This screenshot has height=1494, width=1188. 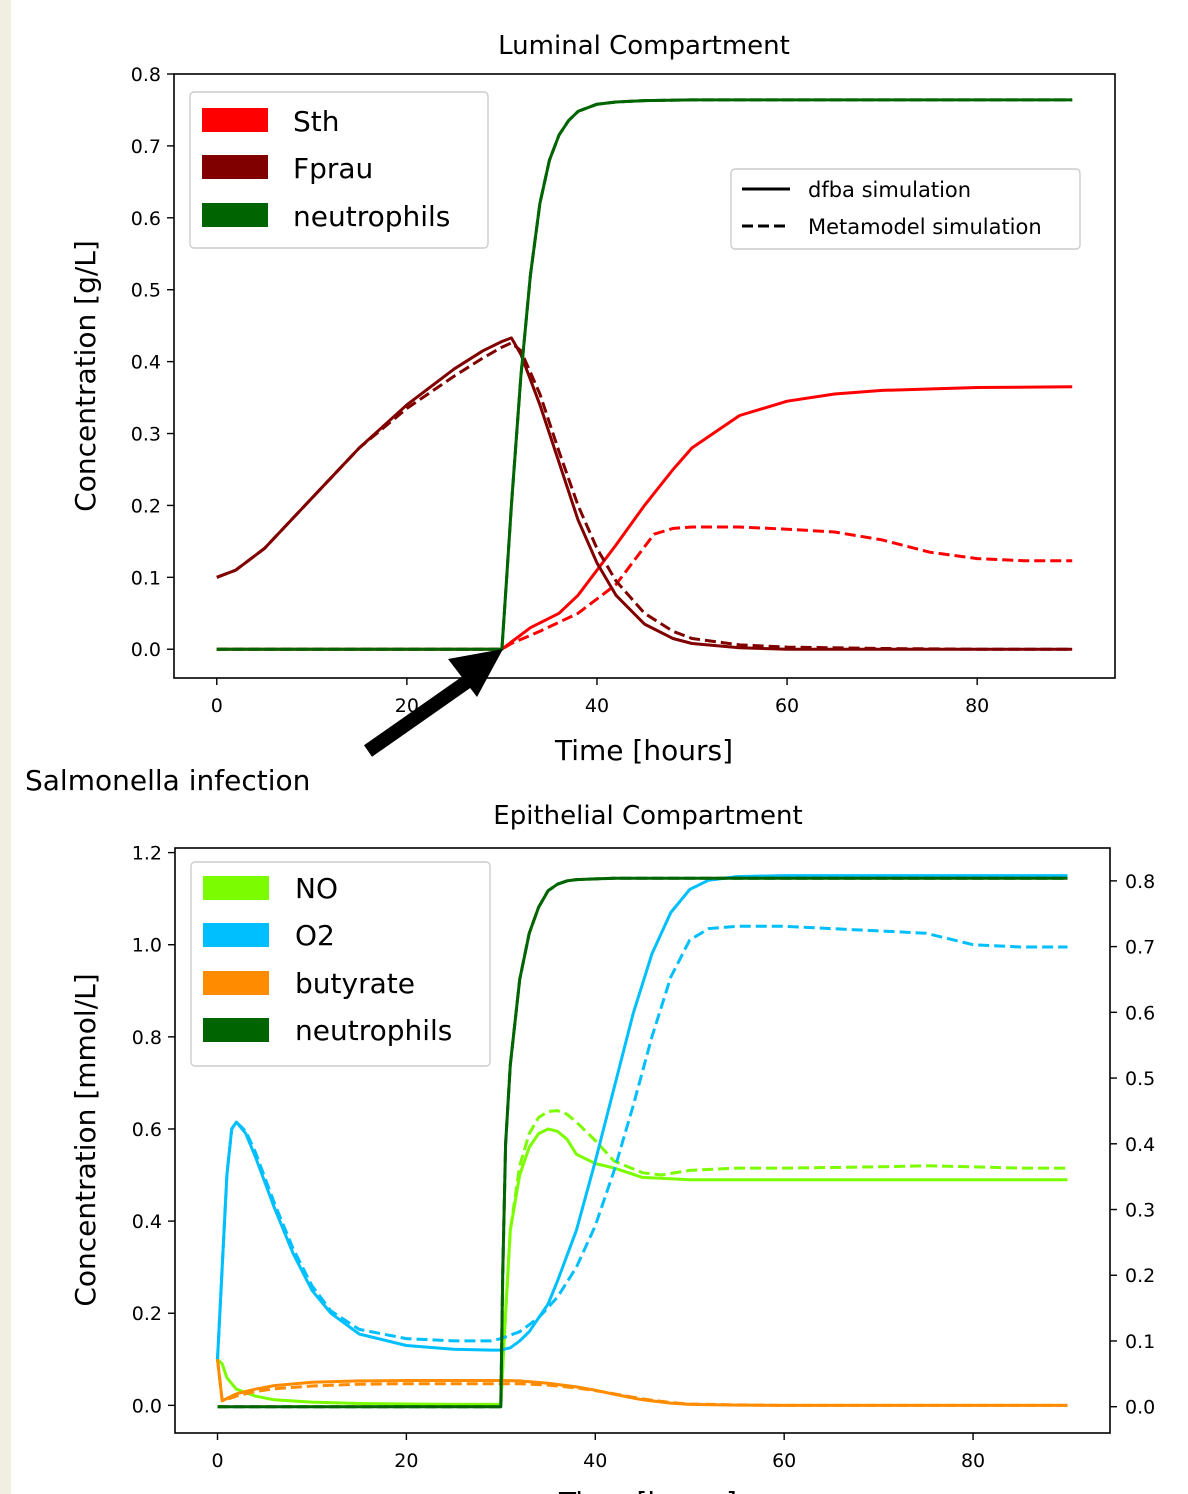 What do you see at coordinates (647, 1490) in the screenshot?
I see `epithelial-xlabel: Time [hours]` at bounding box center [647, 1490].